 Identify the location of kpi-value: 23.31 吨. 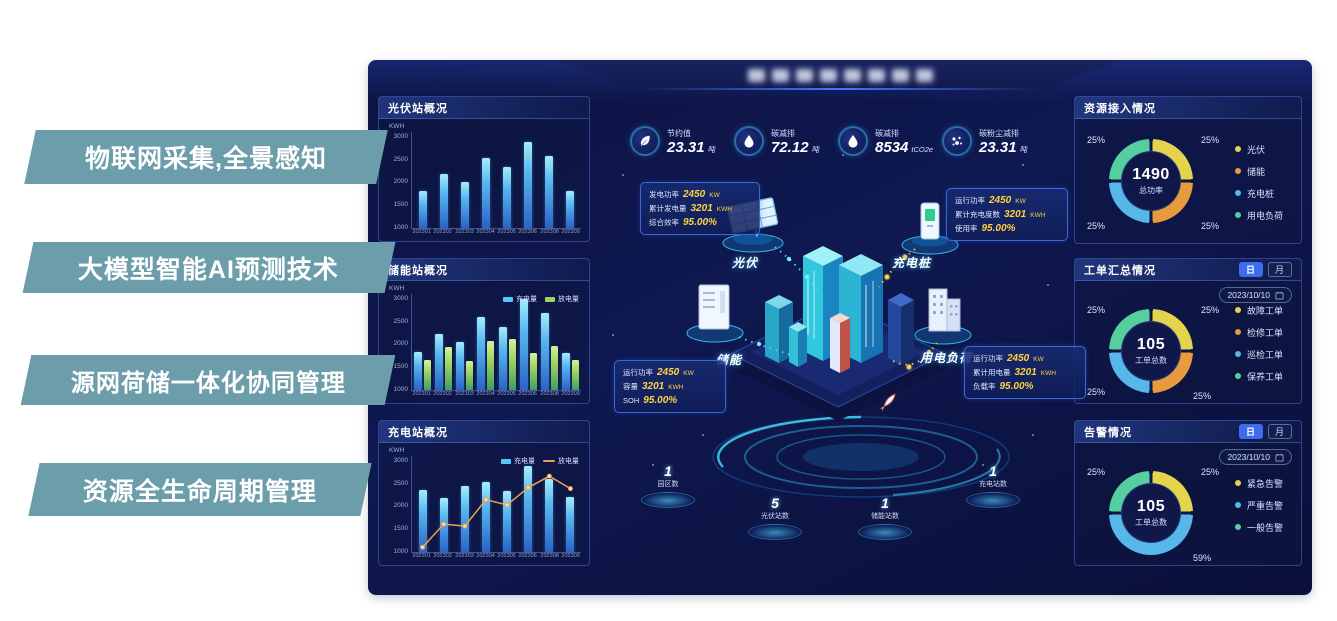
(691, 147).